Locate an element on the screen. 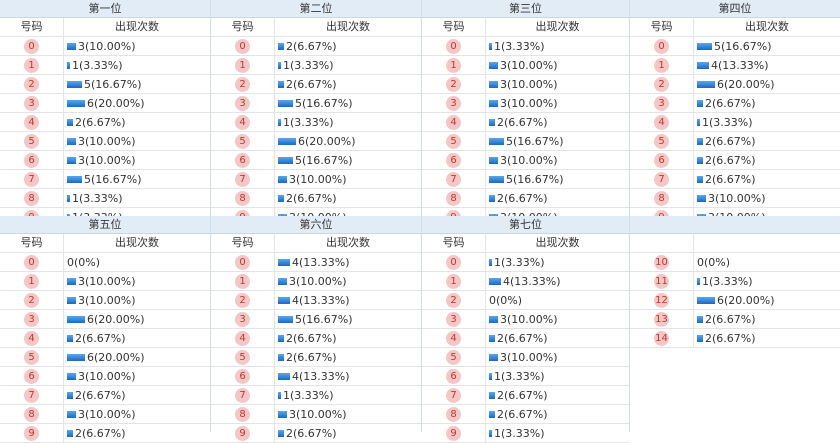 This screenshot has width=840, height=443. table-row: 0 0(0%) is located at coordinates (105, 262).